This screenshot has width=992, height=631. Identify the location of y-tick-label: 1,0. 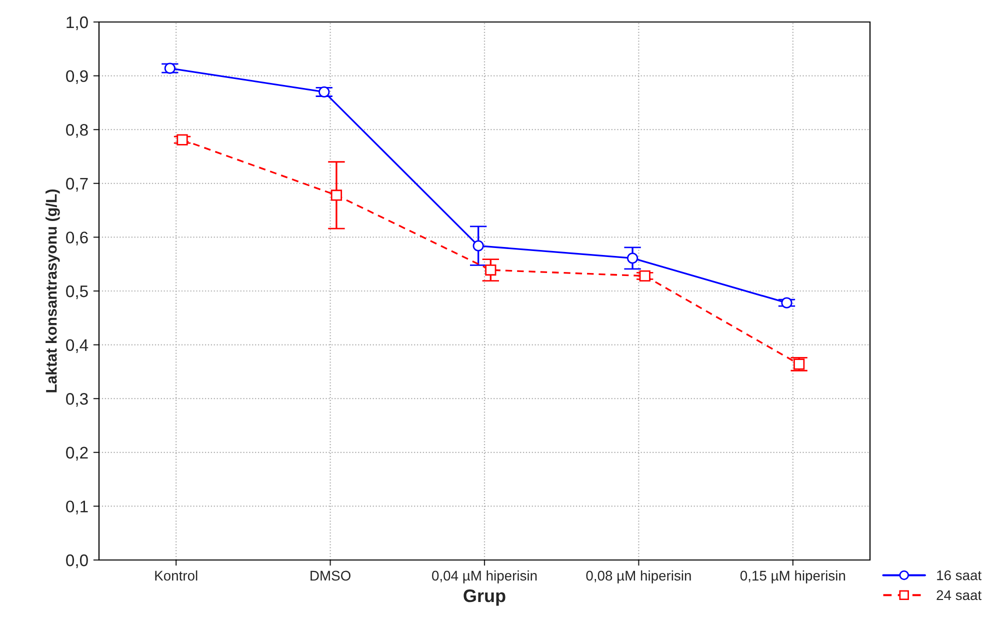
(77, 23).